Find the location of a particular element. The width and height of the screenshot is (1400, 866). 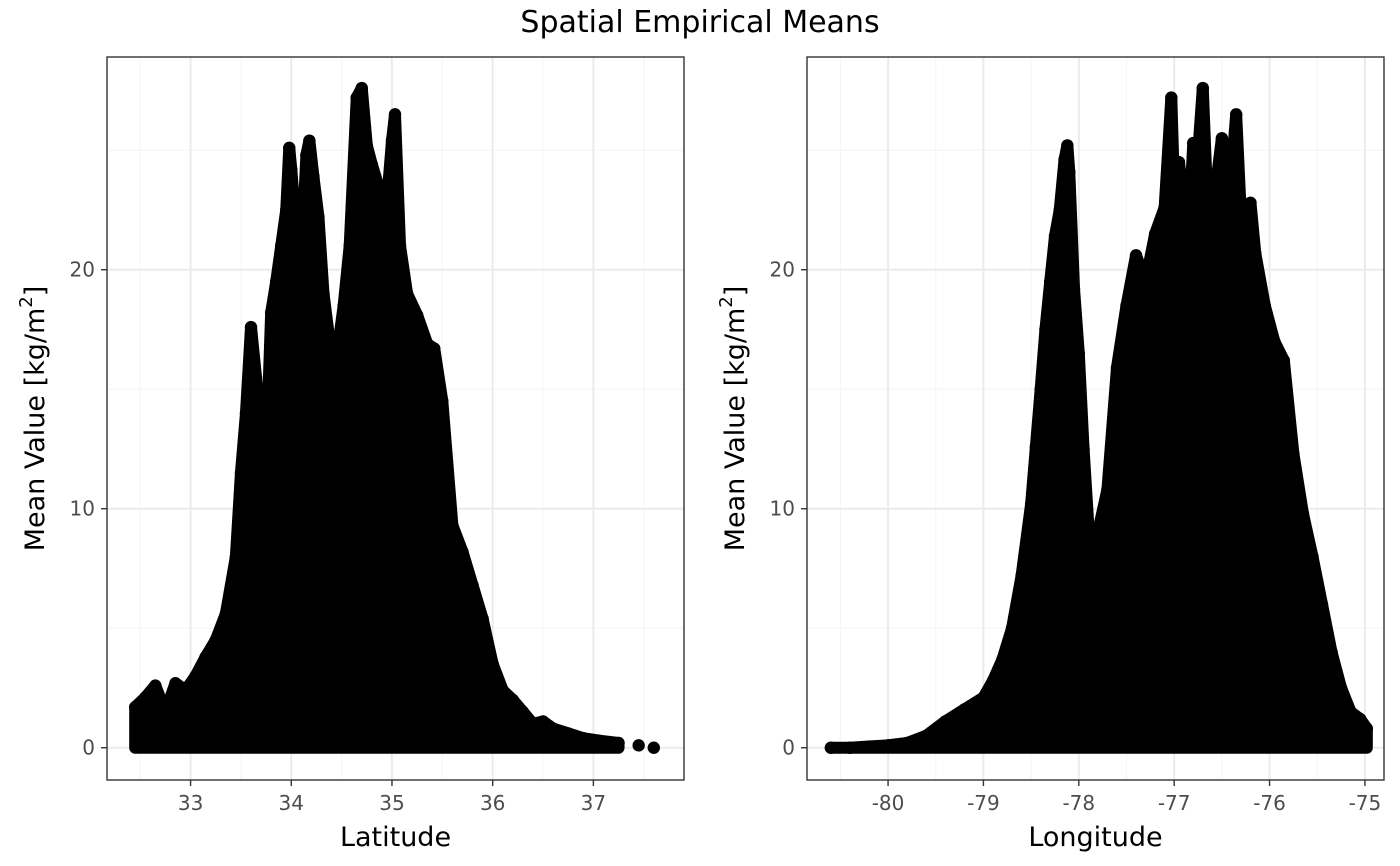

figure-title: Spatial Empirical Means is located at coordinates (699, 22).